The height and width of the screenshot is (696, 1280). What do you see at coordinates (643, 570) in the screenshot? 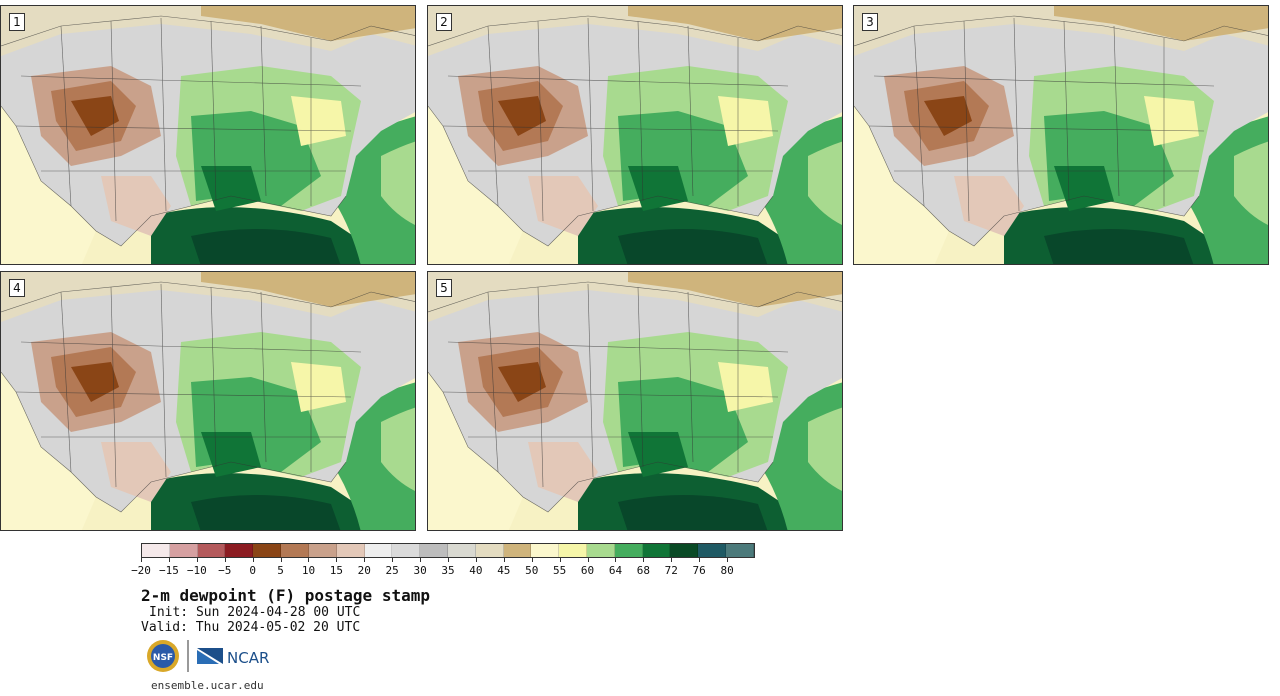
I see `colorbar-tick-label: 68` at bounding box center [643, 570].